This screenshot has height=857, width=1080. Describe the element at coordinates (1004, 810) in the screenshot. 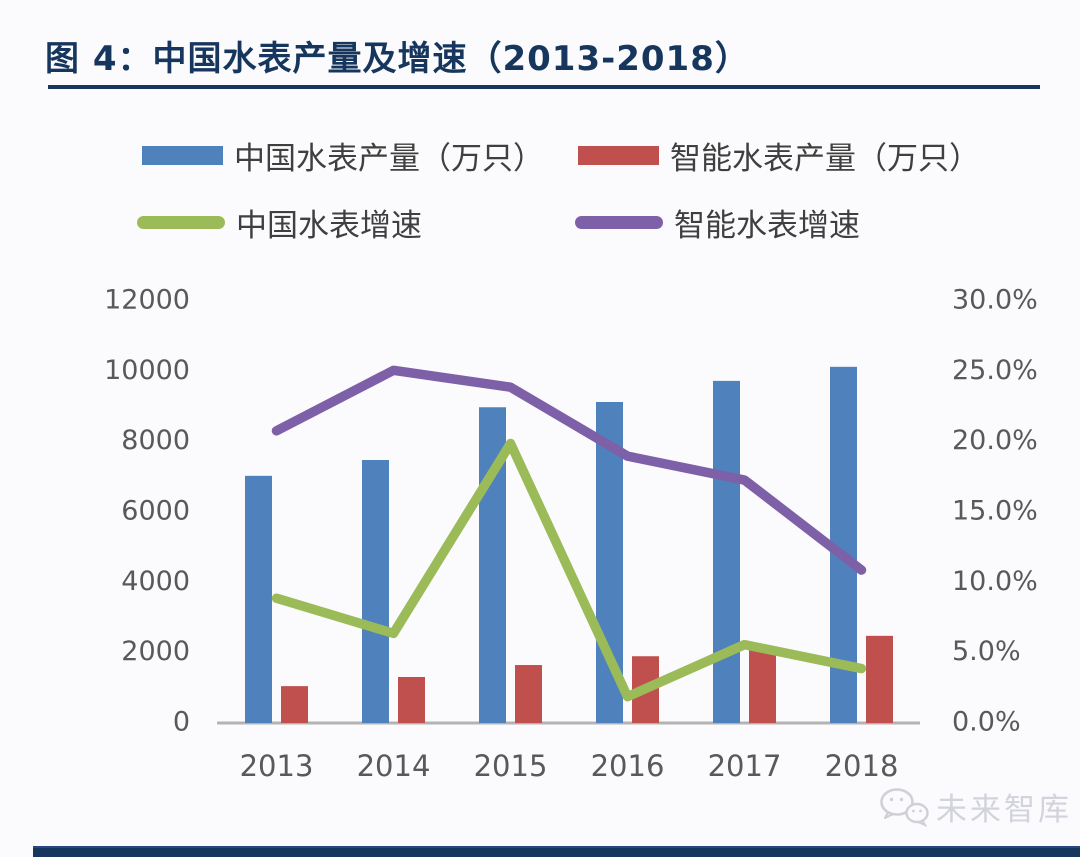

I see `watermark-text: 未来智库` at that location.